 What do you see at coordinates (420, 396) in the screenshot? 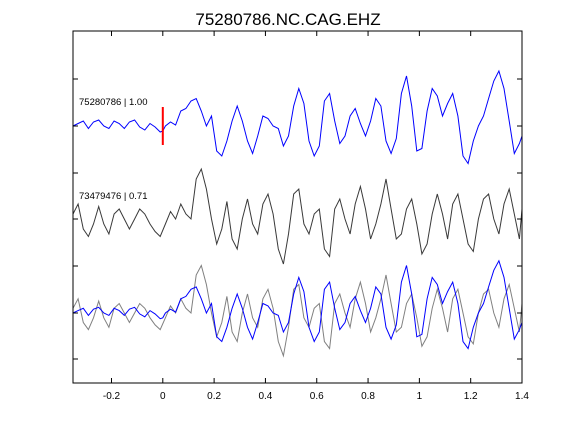
I see `x-tick-label: 1` at bounding box center [420, 396].